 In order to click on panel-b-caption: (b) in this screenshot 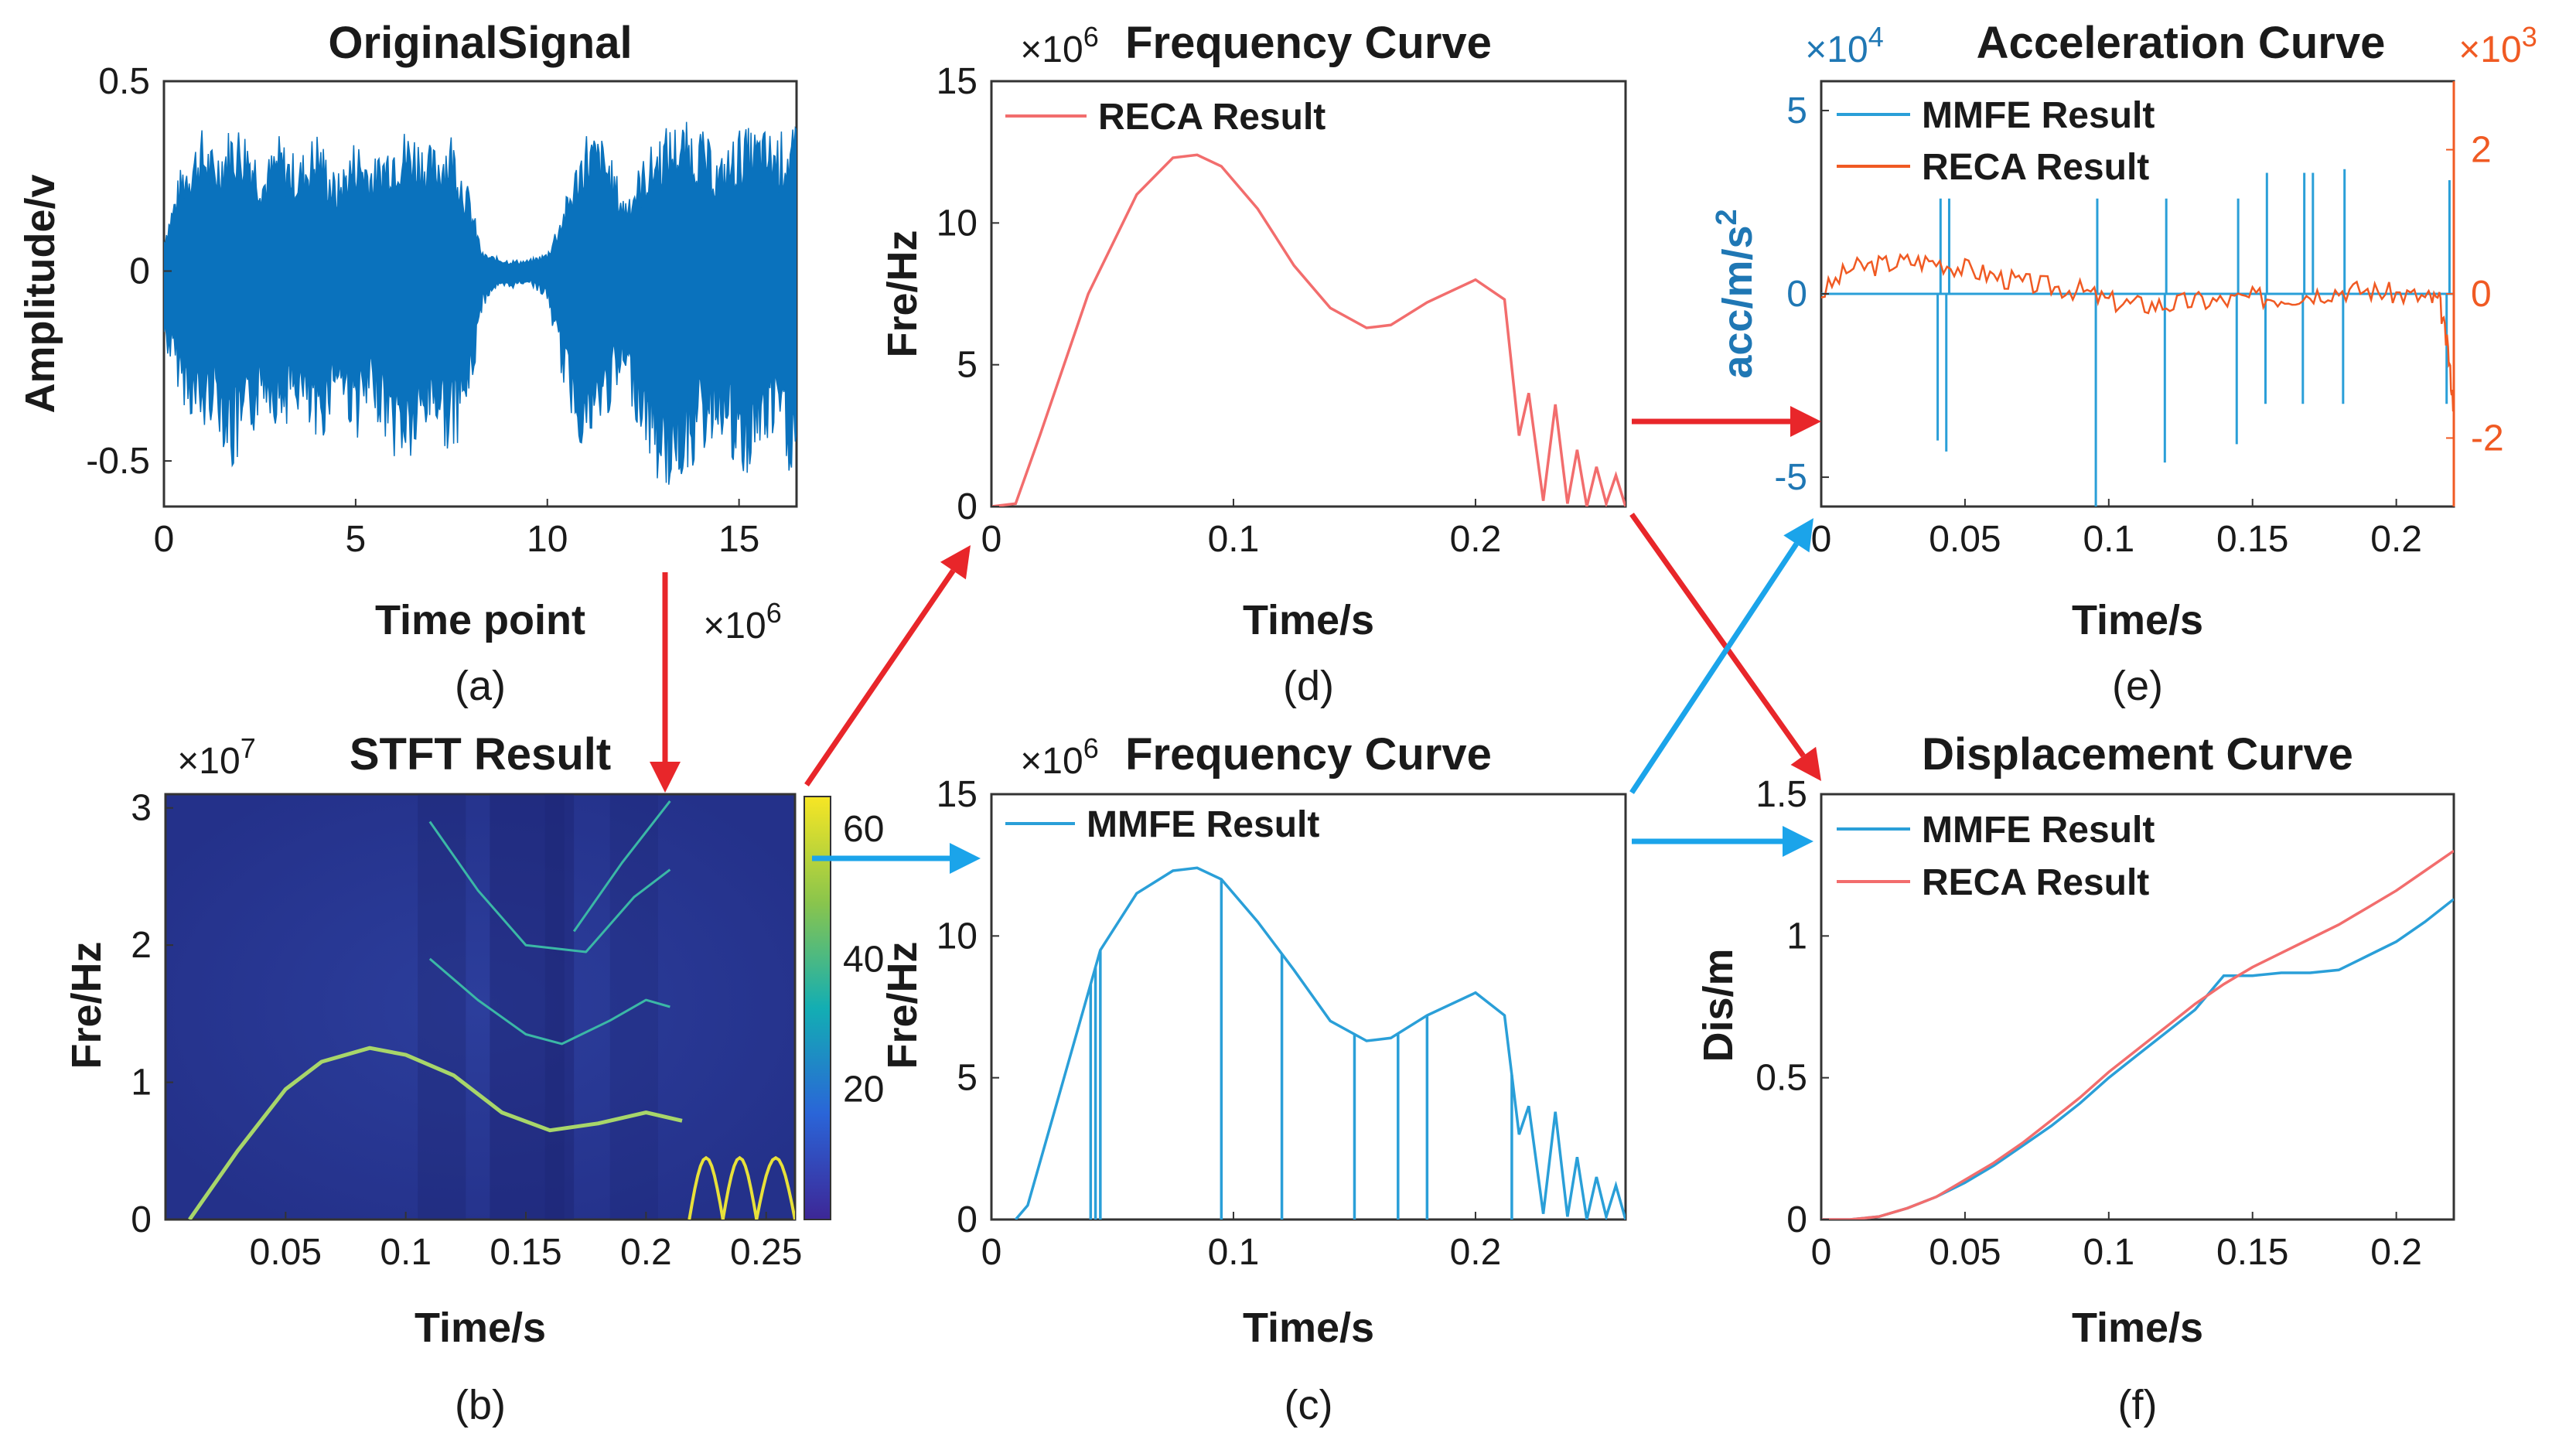, I will do `click(481, 1405)`.